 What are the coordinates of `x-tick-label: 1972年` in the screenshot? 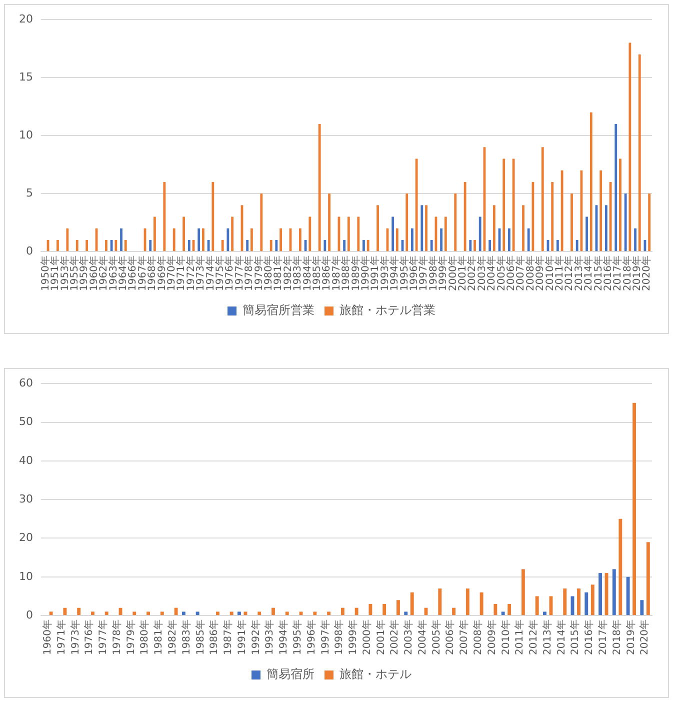 It's located at (190, 274).